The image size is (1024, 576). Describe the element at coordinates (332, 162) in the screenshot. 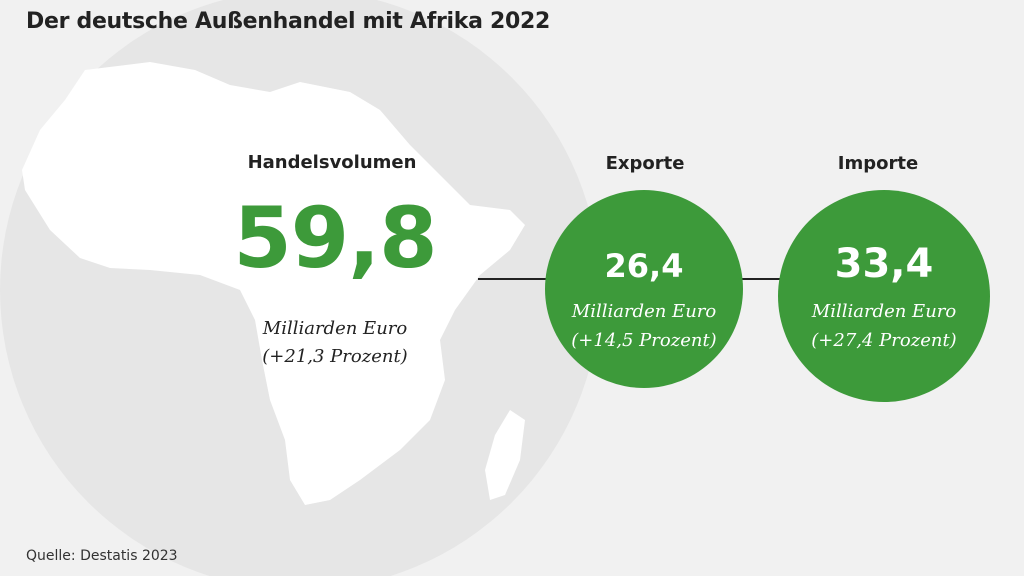

I see `volume-heading: Handelsvolumen` at that location.